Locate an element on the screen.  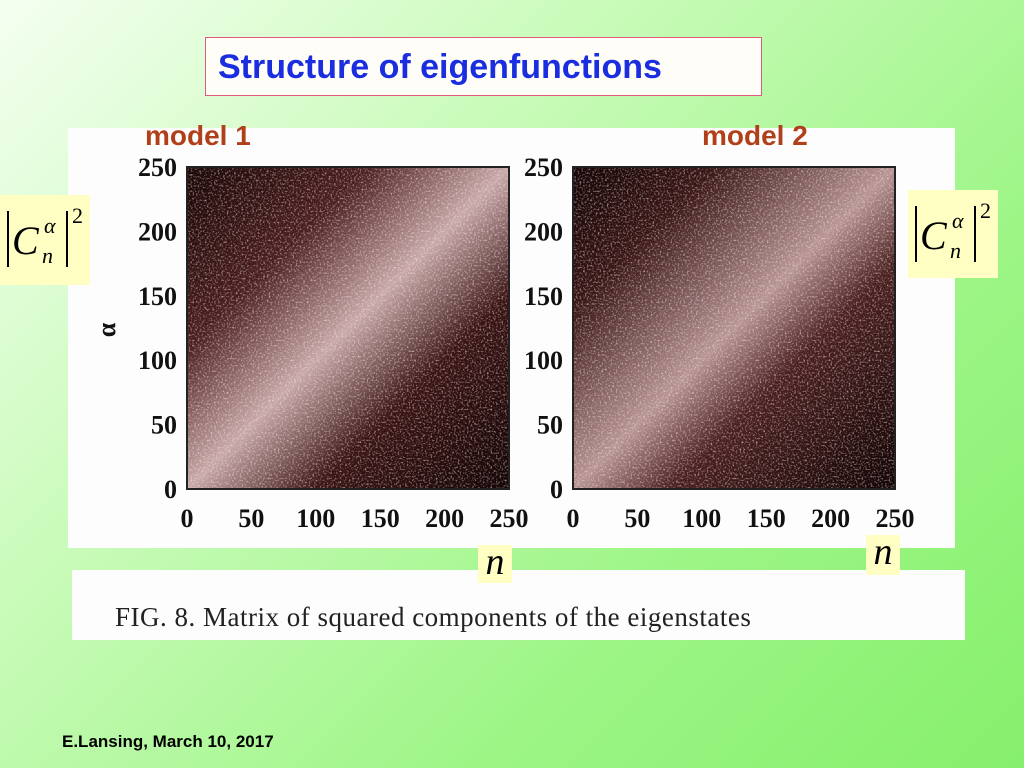
title-box: Structure of eigenfunctions is located at coordinates (483, 66).